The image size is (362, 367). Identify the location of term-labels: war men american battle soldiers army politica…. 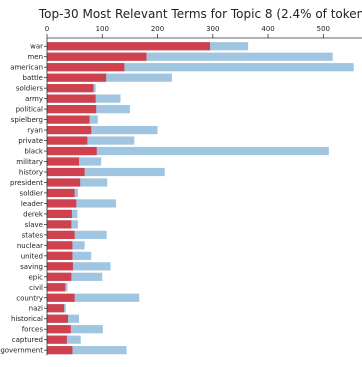
(24, 197).